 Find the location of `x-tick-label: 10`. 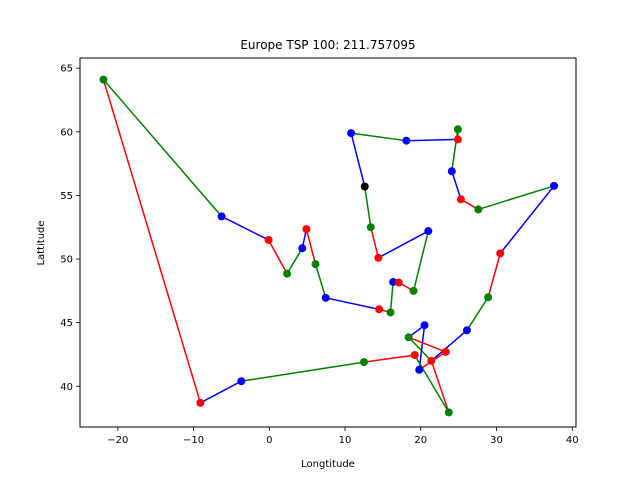

x-tick-label: 10 is located at coordinates (345, 440).